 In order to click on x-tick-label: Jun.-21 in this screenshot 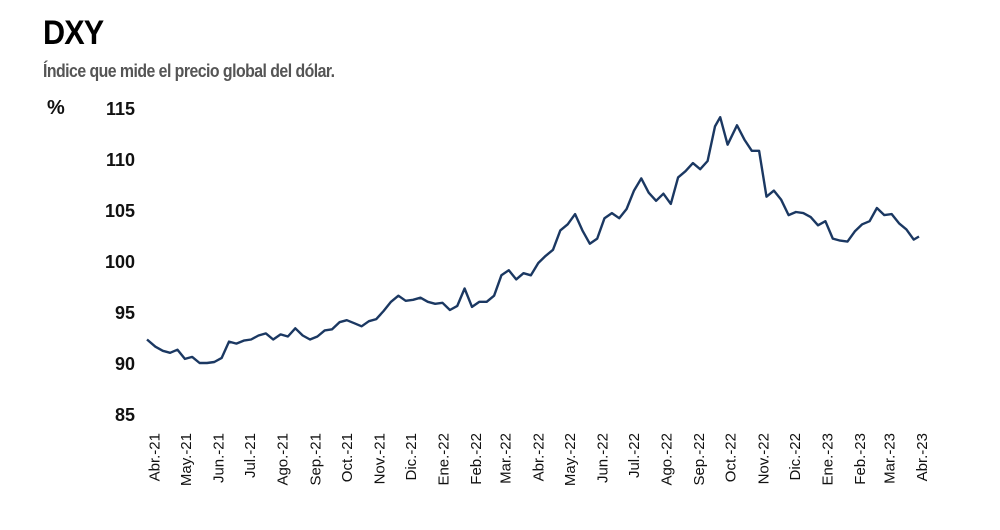, I will do `click(219, 458)`.